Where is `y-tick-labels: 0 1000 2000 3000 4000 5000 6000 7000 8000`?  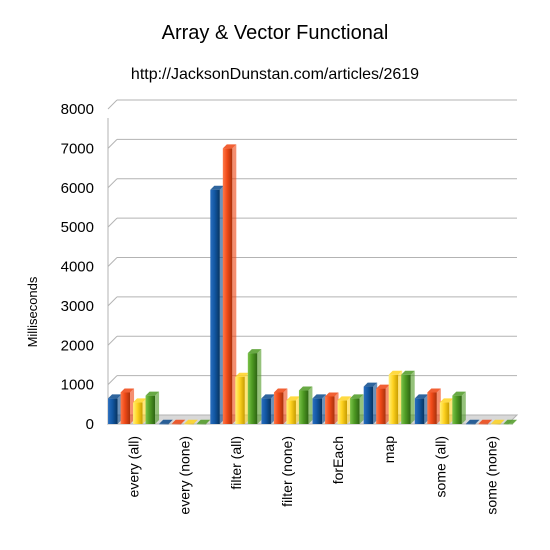 y-tick-labels: 0 1000 2000 3000 4000 5000 6000 7000 8000 is located at coordinates (77, 267).